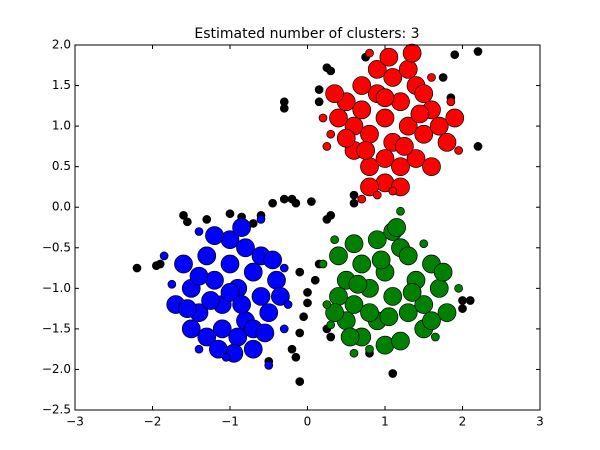 The image size is (600, 450). I want to click on x-tick-label: 1, so click(385, 422).